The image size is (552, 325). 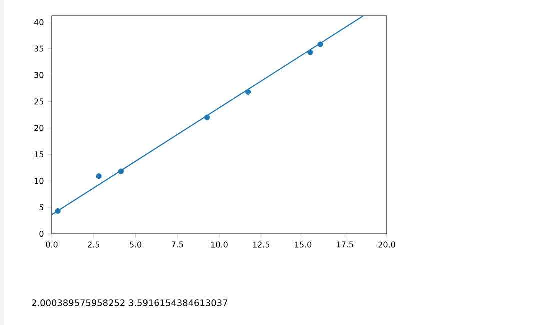 I want to click on text: 2.000389575958252 3.5916154384613037, so click(x=130, y=303).